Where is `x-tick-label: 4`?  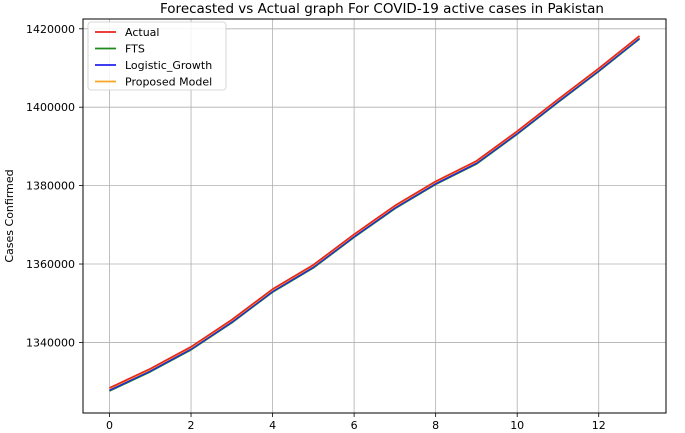 x-tick-label: 4 is located at coordinates (272, 425).